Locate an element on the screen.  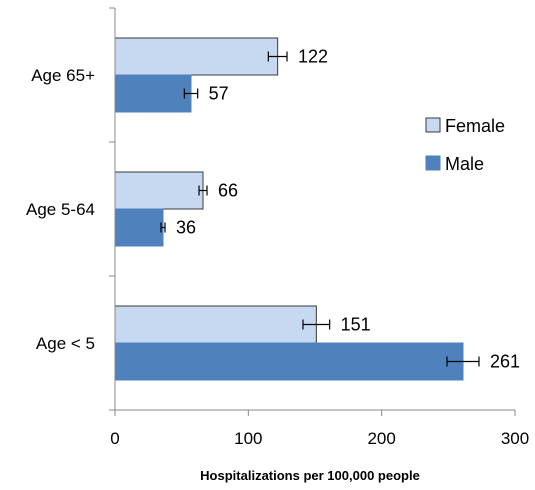
x-axis-title: Hospitalizations per 100,000 people is located at coordinates (310, 475).